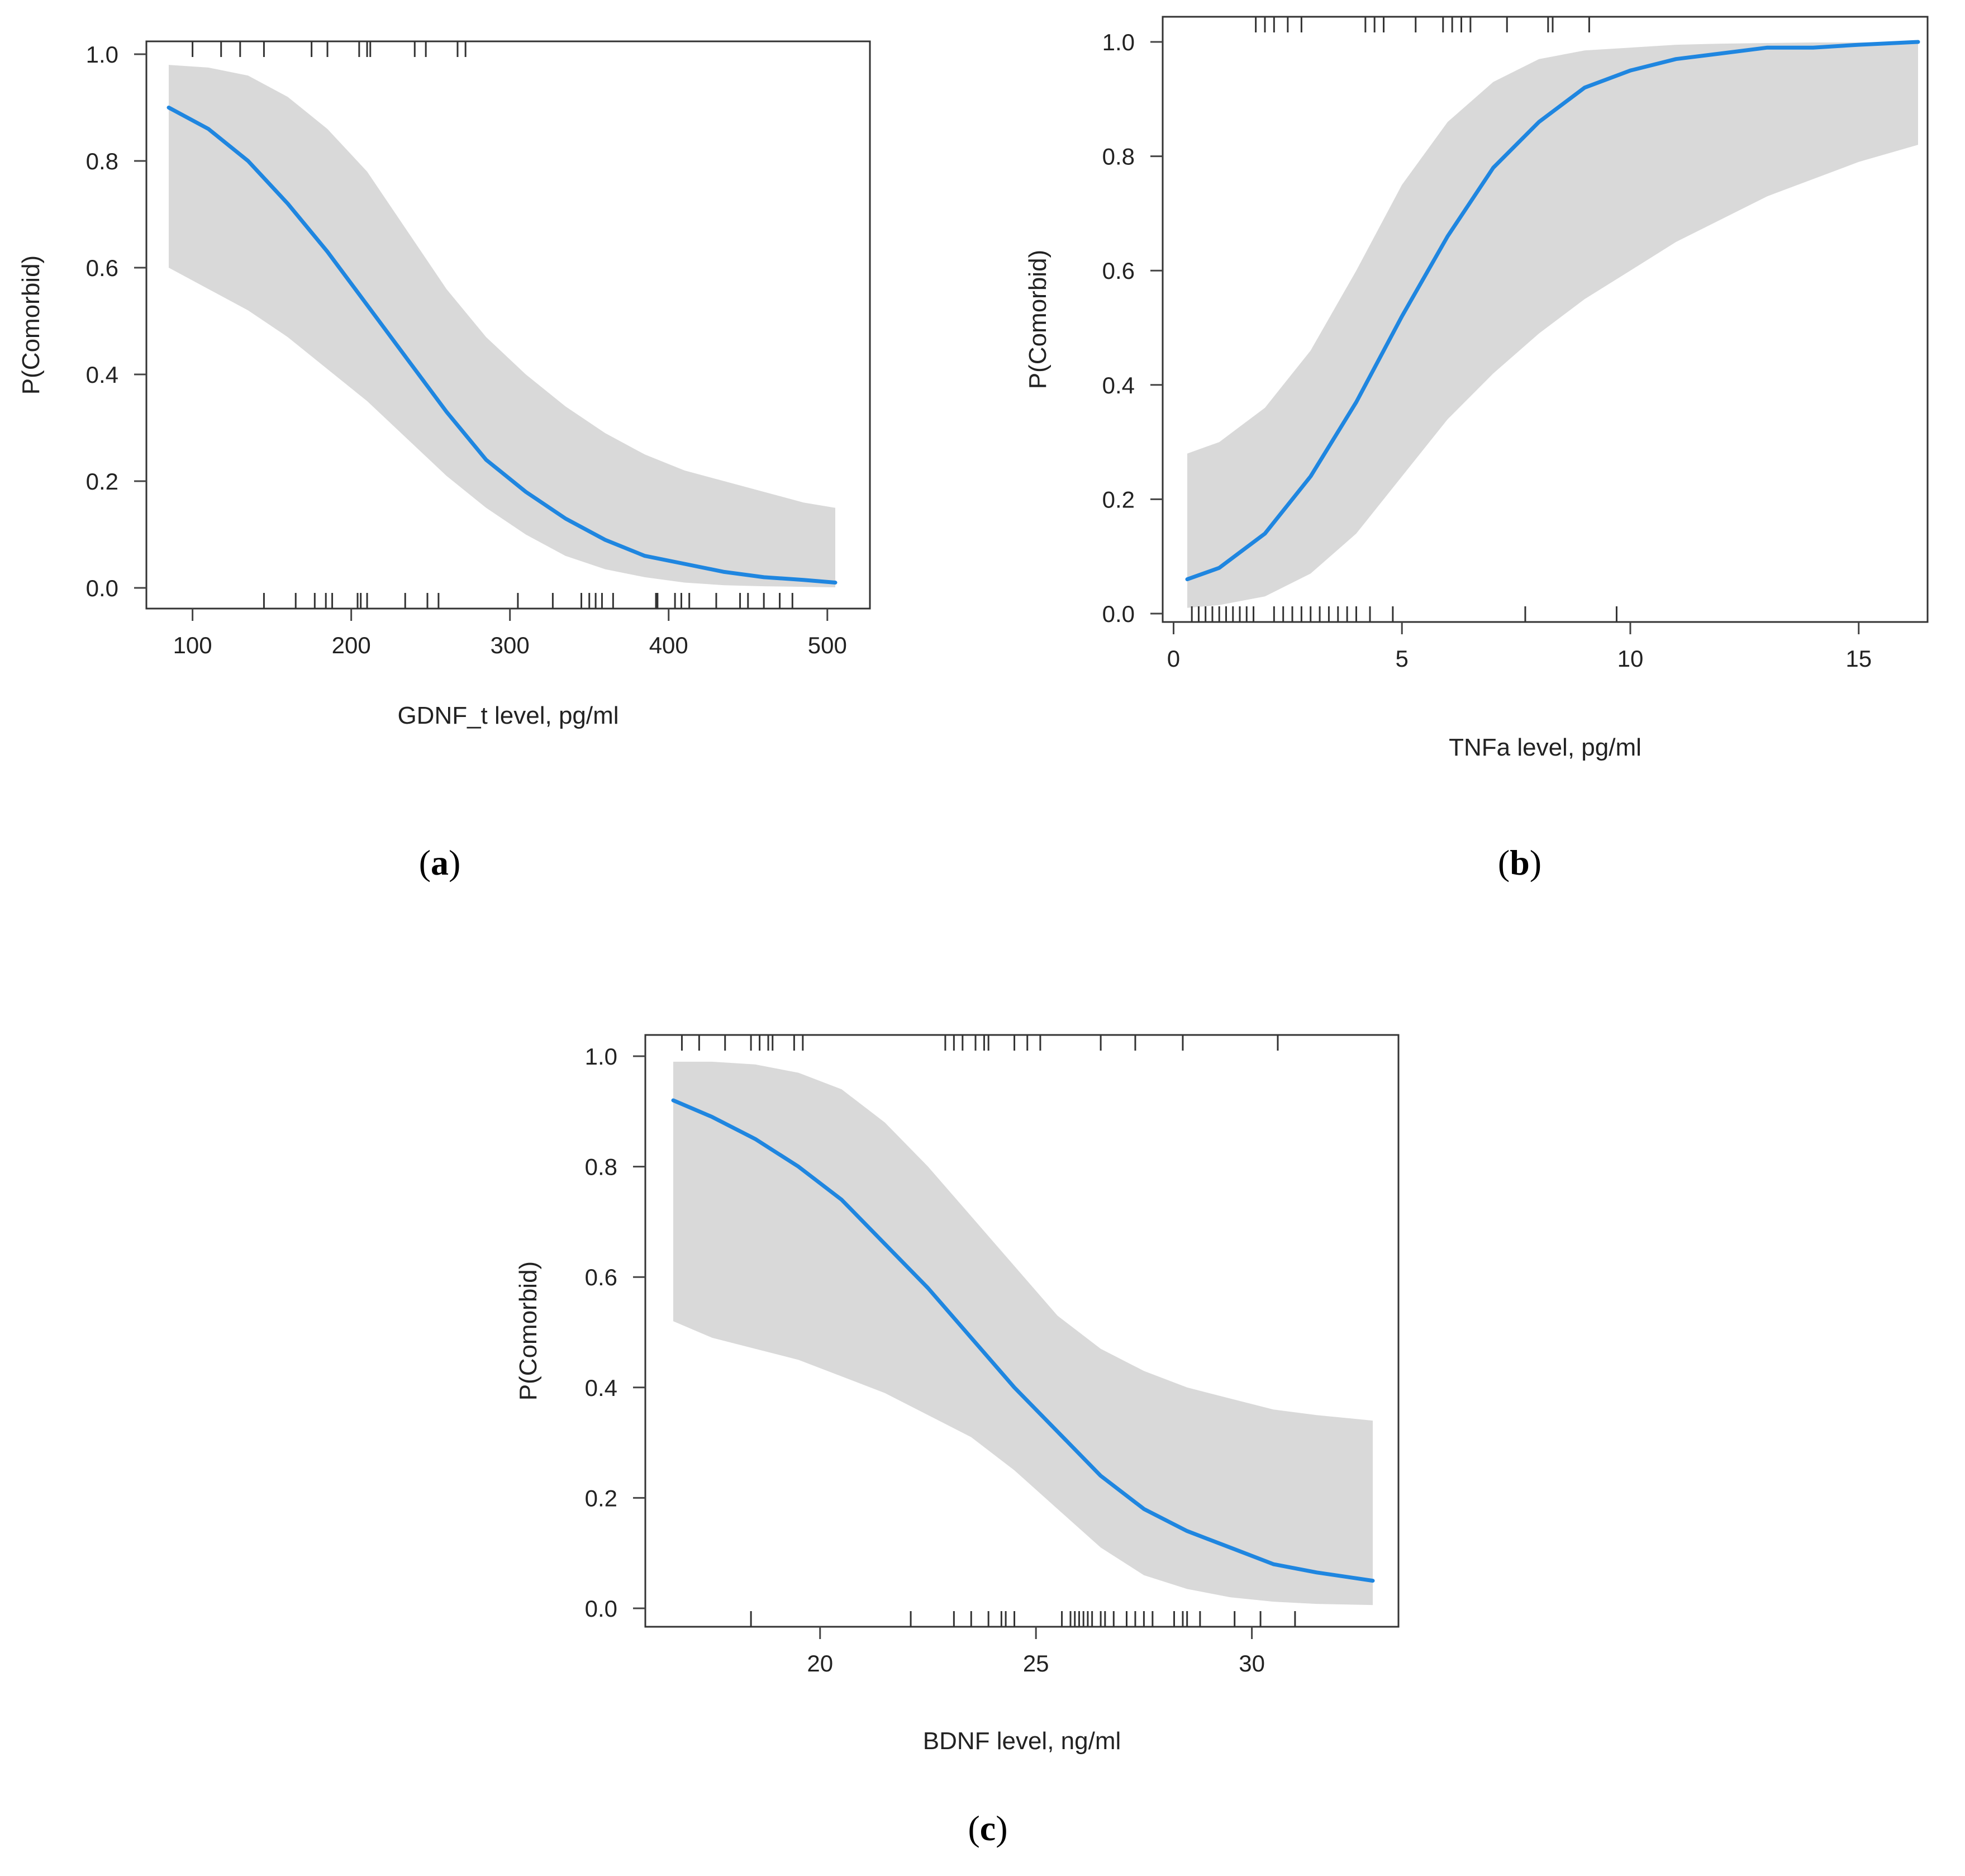 The width and height of the screenshot is (1965, 1876). Describe the element at coordinates (102, 588) in the screenshot. I see `y-tick-label-a-0: 0.0` at that location.